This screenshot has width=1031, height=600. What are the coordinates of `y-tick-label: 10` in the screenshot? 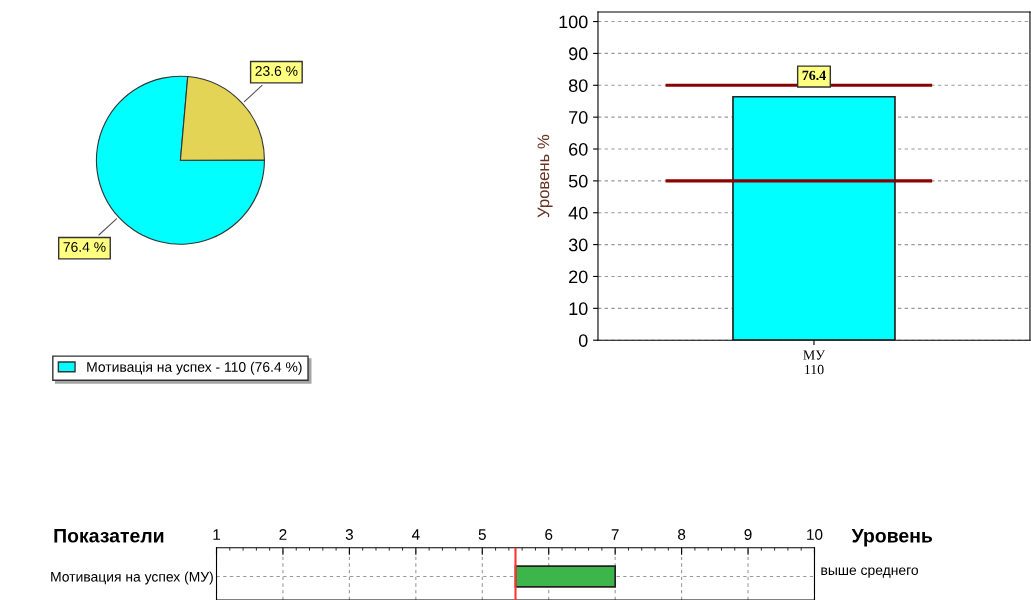 It's located at (578, 309).